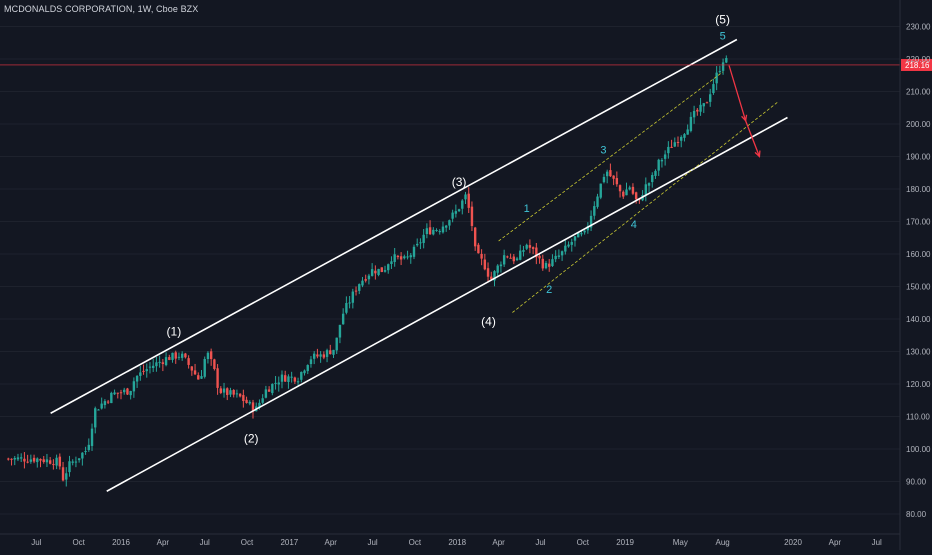  Describe the element at coordinates (918, 124) in the screenshot. I see `y-tick-label: 200.00` at that location.